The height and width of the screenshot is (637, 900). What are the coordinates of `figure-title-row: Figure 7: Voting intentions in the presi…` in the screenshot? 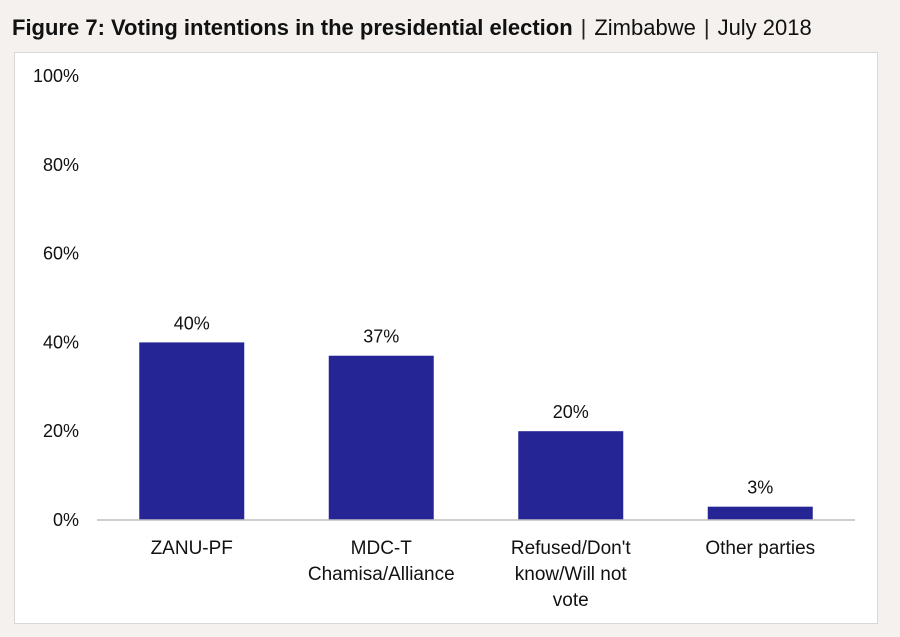 It's located at (452, 28).